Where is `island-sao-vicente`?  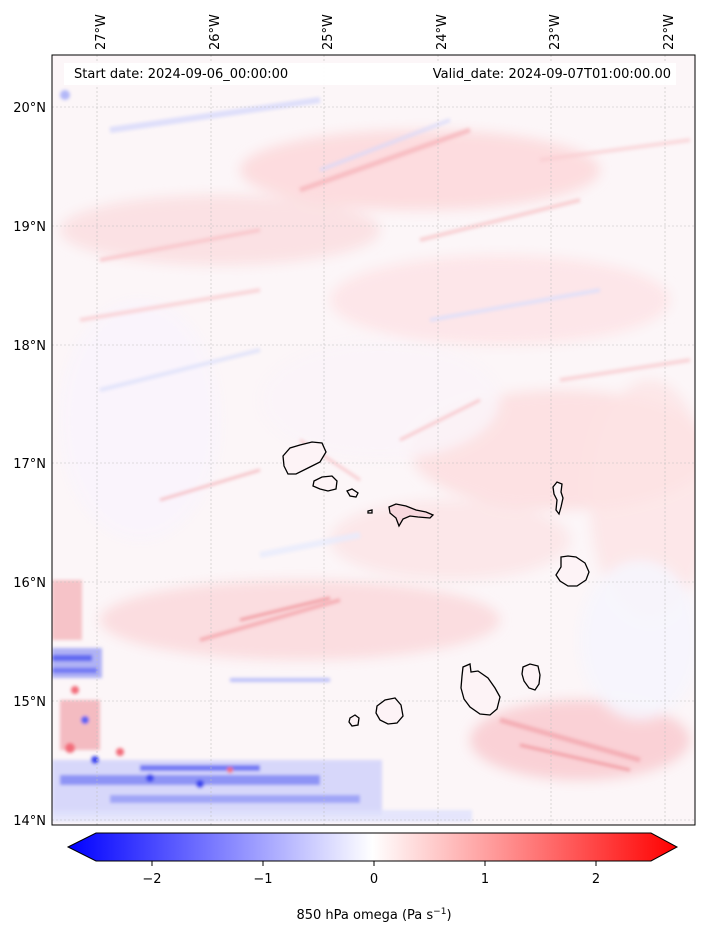
island-sao-vicente is located at coordinates (325, 483).